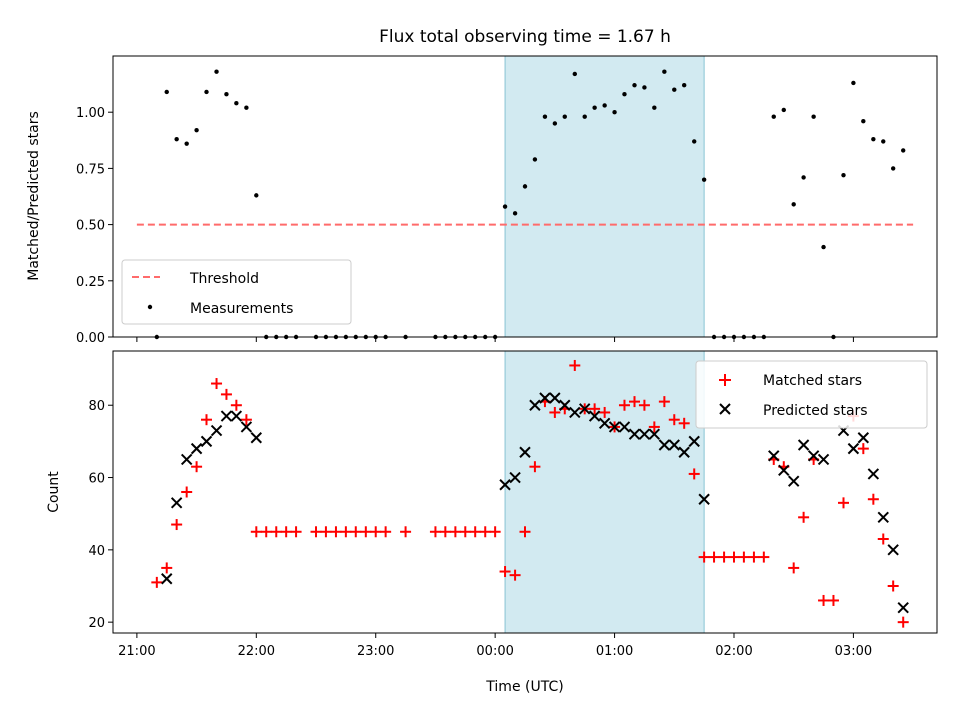 Image resolution: width=960 pixels, height=724 pixels. I want to click on y-tick-label: 1.00, so click(90, 113).